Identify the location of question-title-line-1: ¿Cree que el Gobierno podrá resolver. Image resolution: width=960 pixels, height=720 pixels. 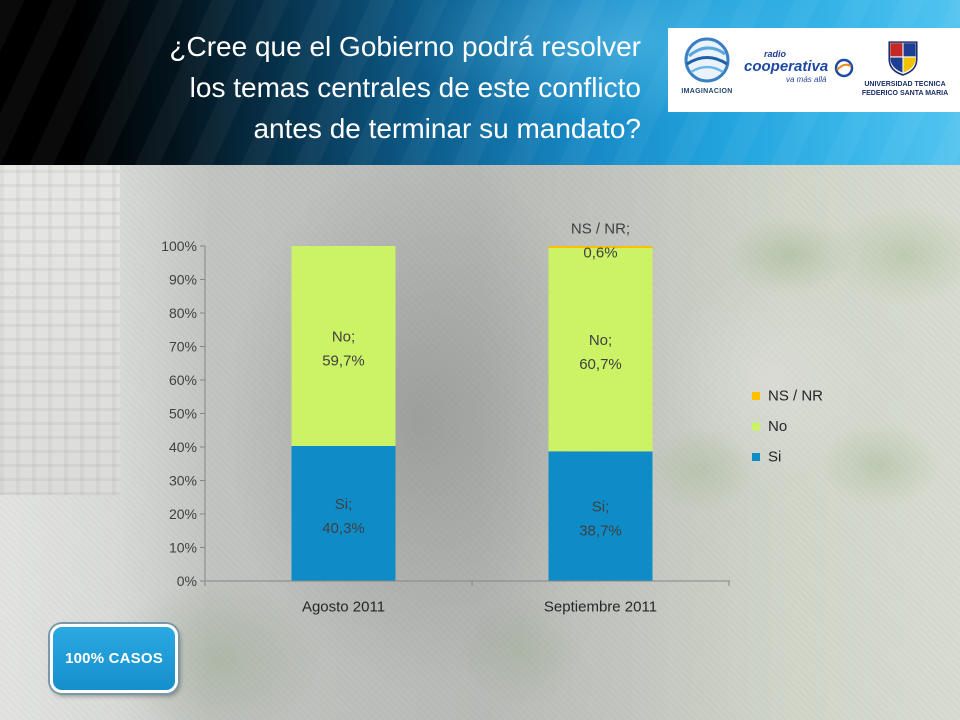
(405, 46).